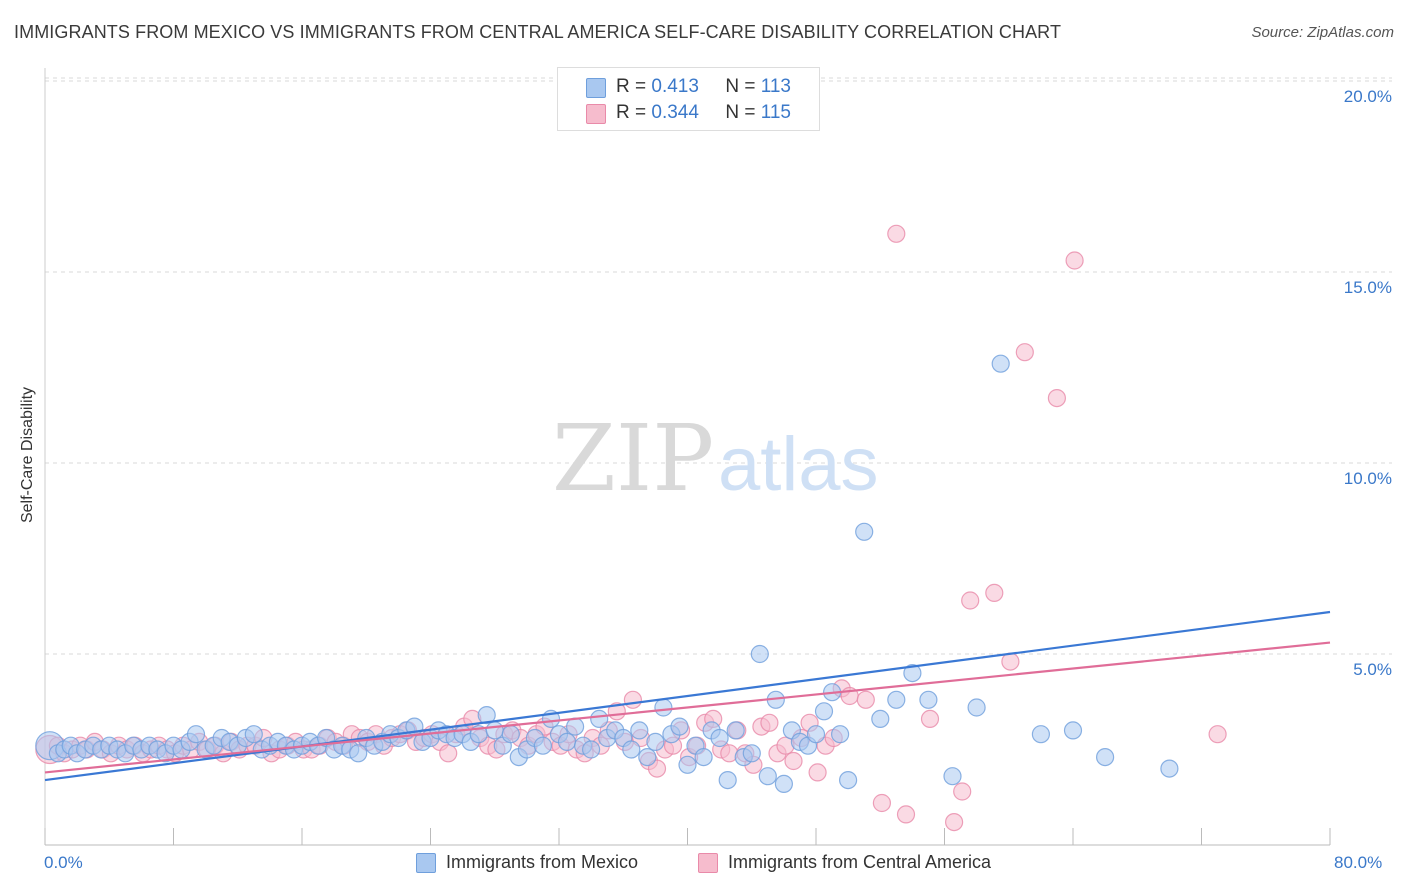 The height and width of the screenshot is (892, 1406). Describe the element at coordinates (775, 112) in the screenshot. I see `legend-n-value-central-america: 115` at that location.